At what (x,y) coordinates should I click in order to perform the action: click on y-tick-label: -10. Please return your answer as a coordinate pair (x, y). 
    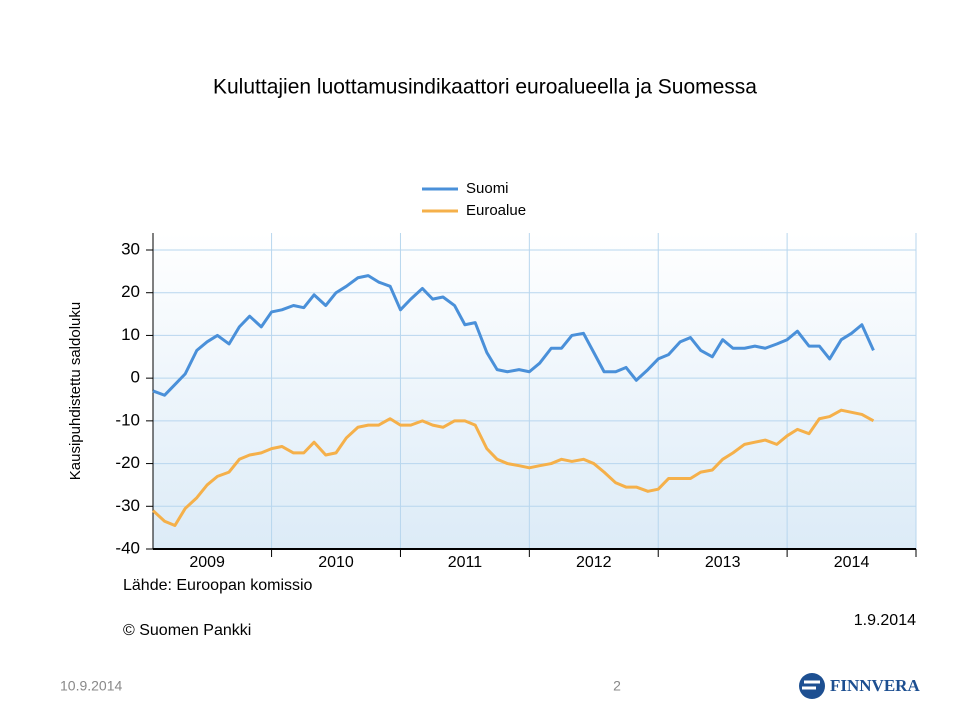
    Looking at the image, I should click on (127, 419).